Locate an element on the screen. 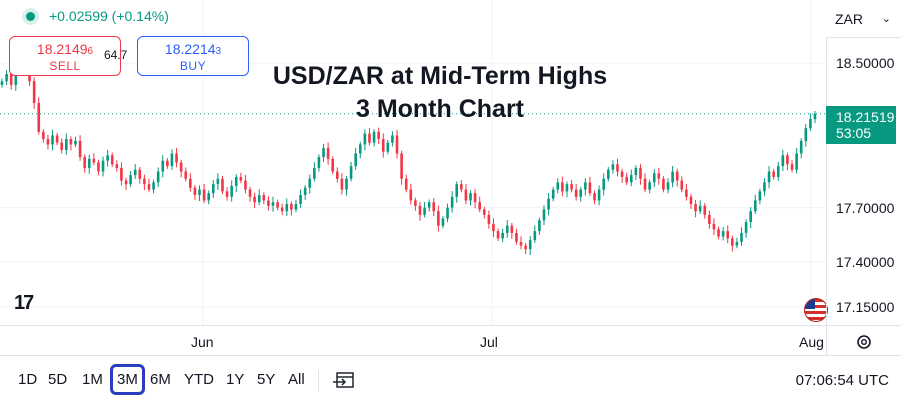 The width and height of the screenshot is (901, 406). range-button-6m: 6M is located at coordinates (160, 379).